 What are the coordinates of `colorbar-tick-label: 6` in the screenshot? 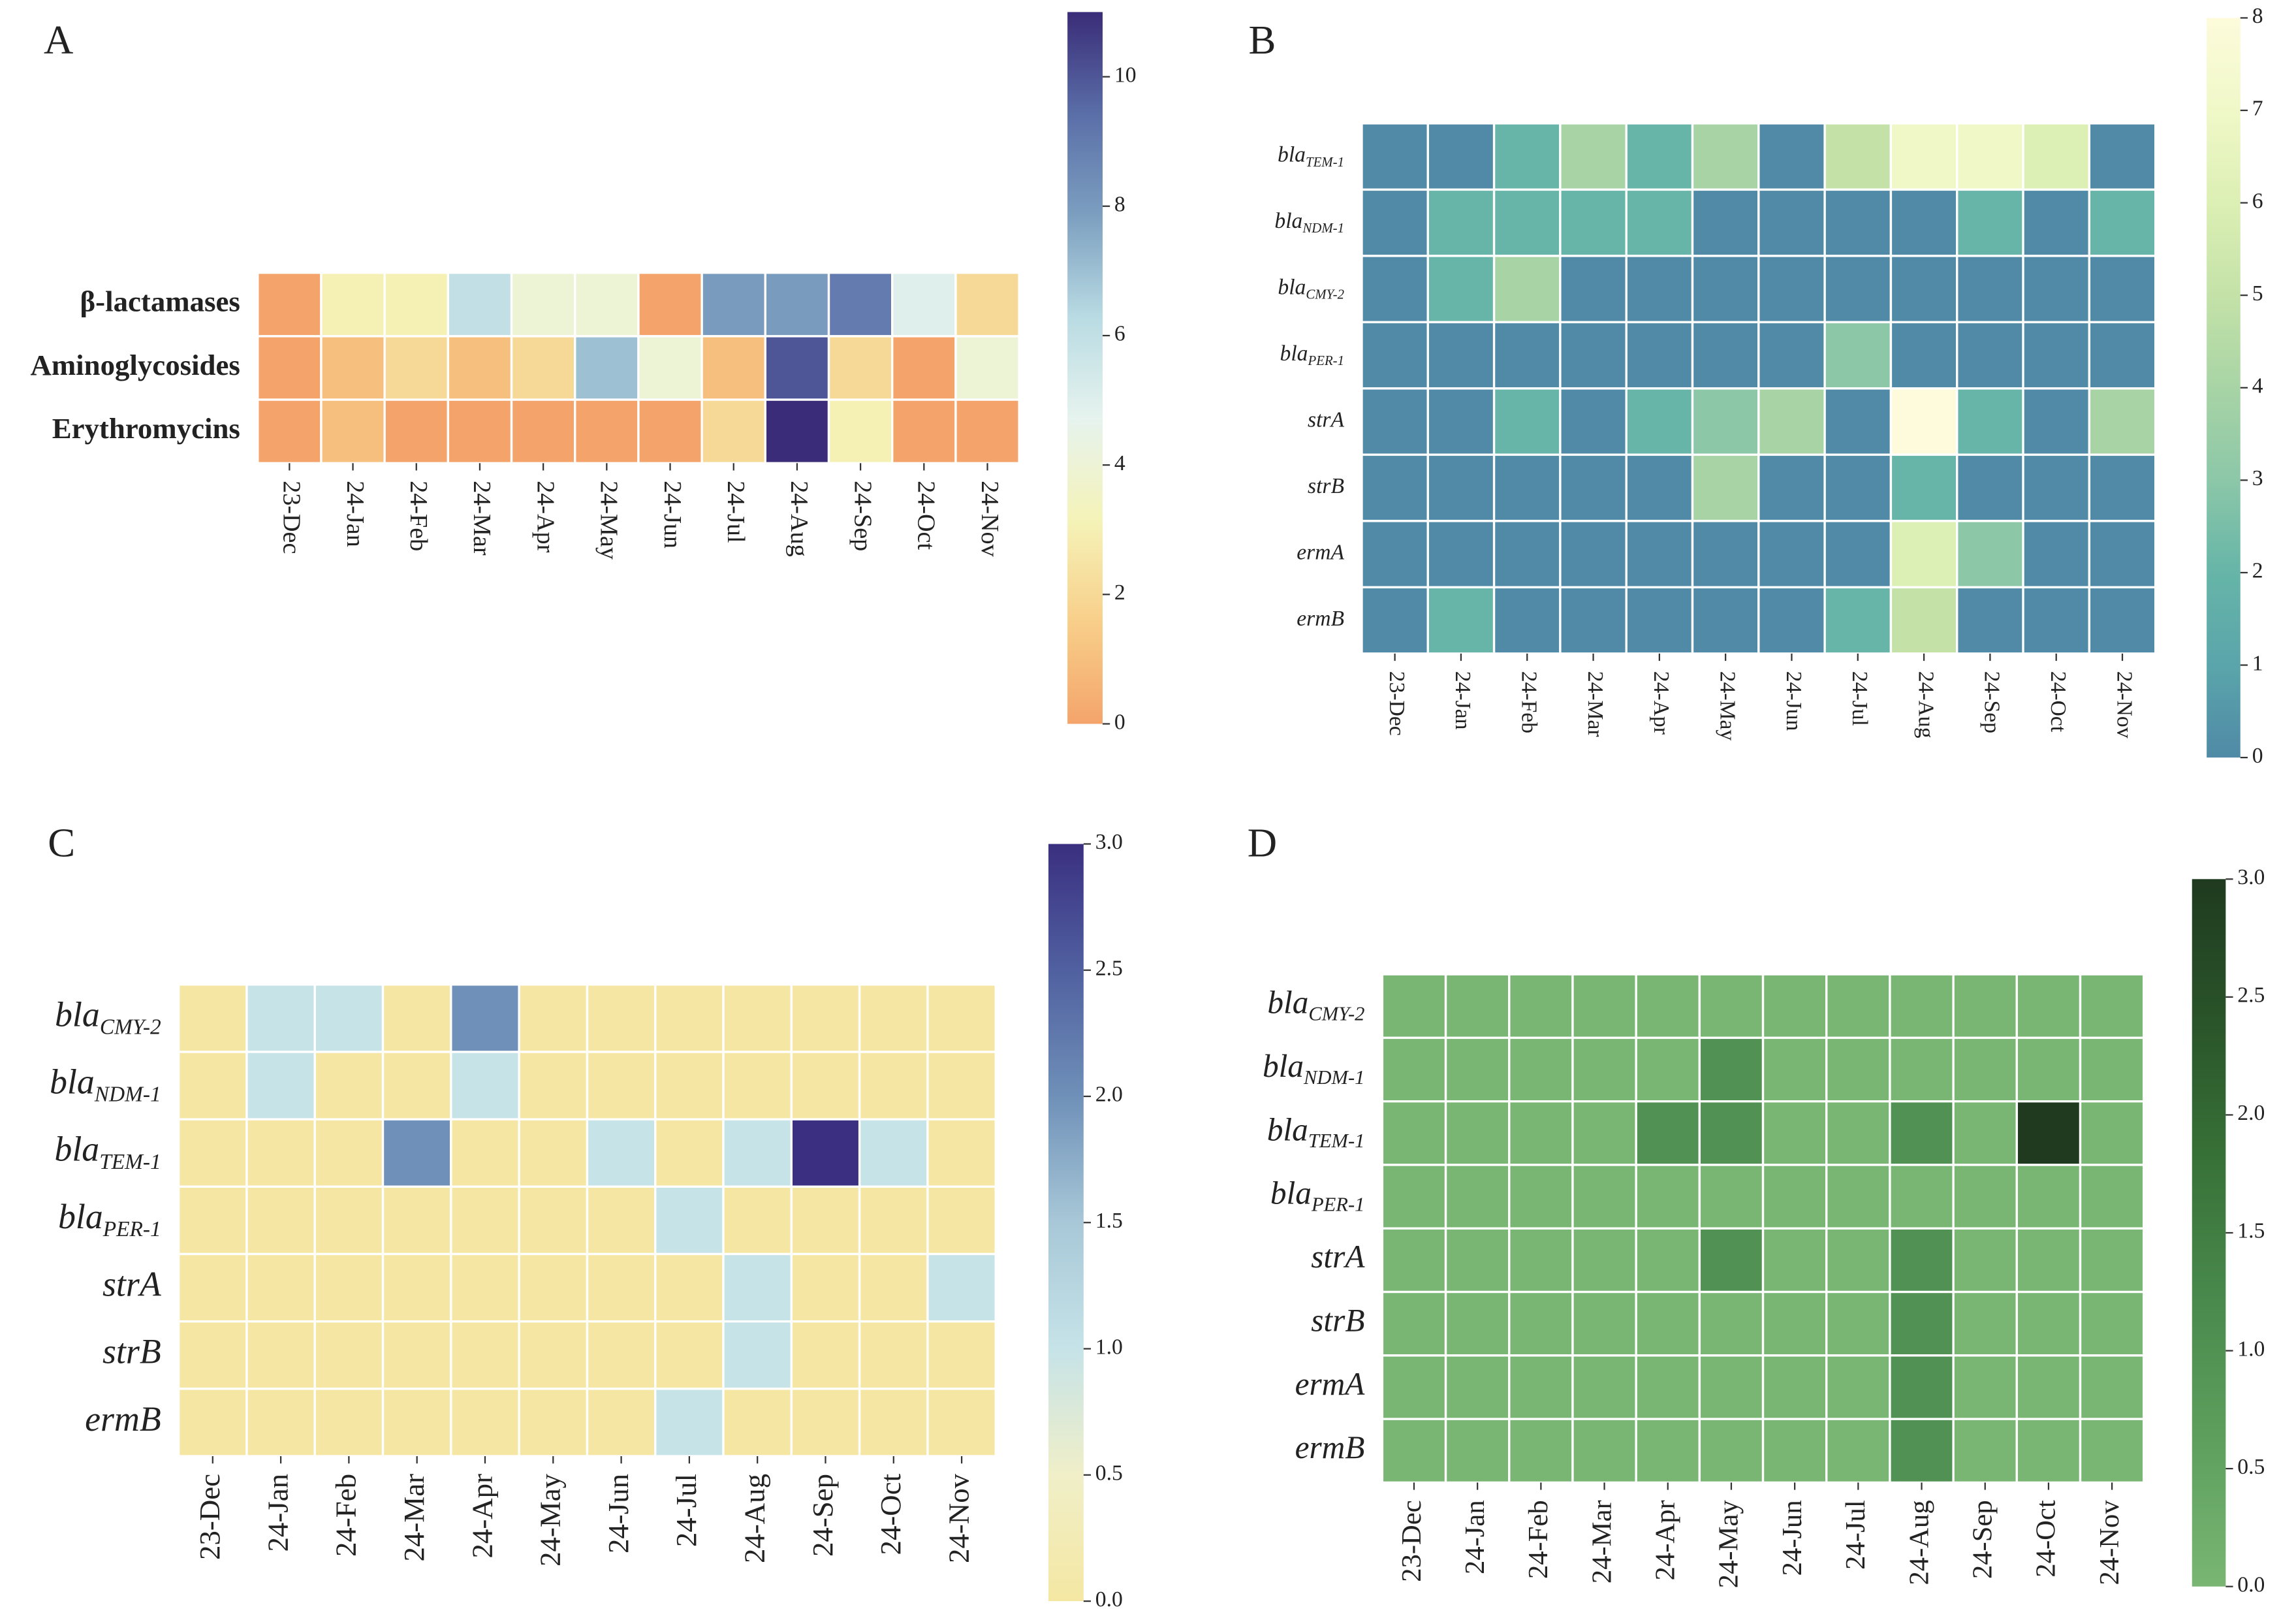 It's located at (2257, 201).